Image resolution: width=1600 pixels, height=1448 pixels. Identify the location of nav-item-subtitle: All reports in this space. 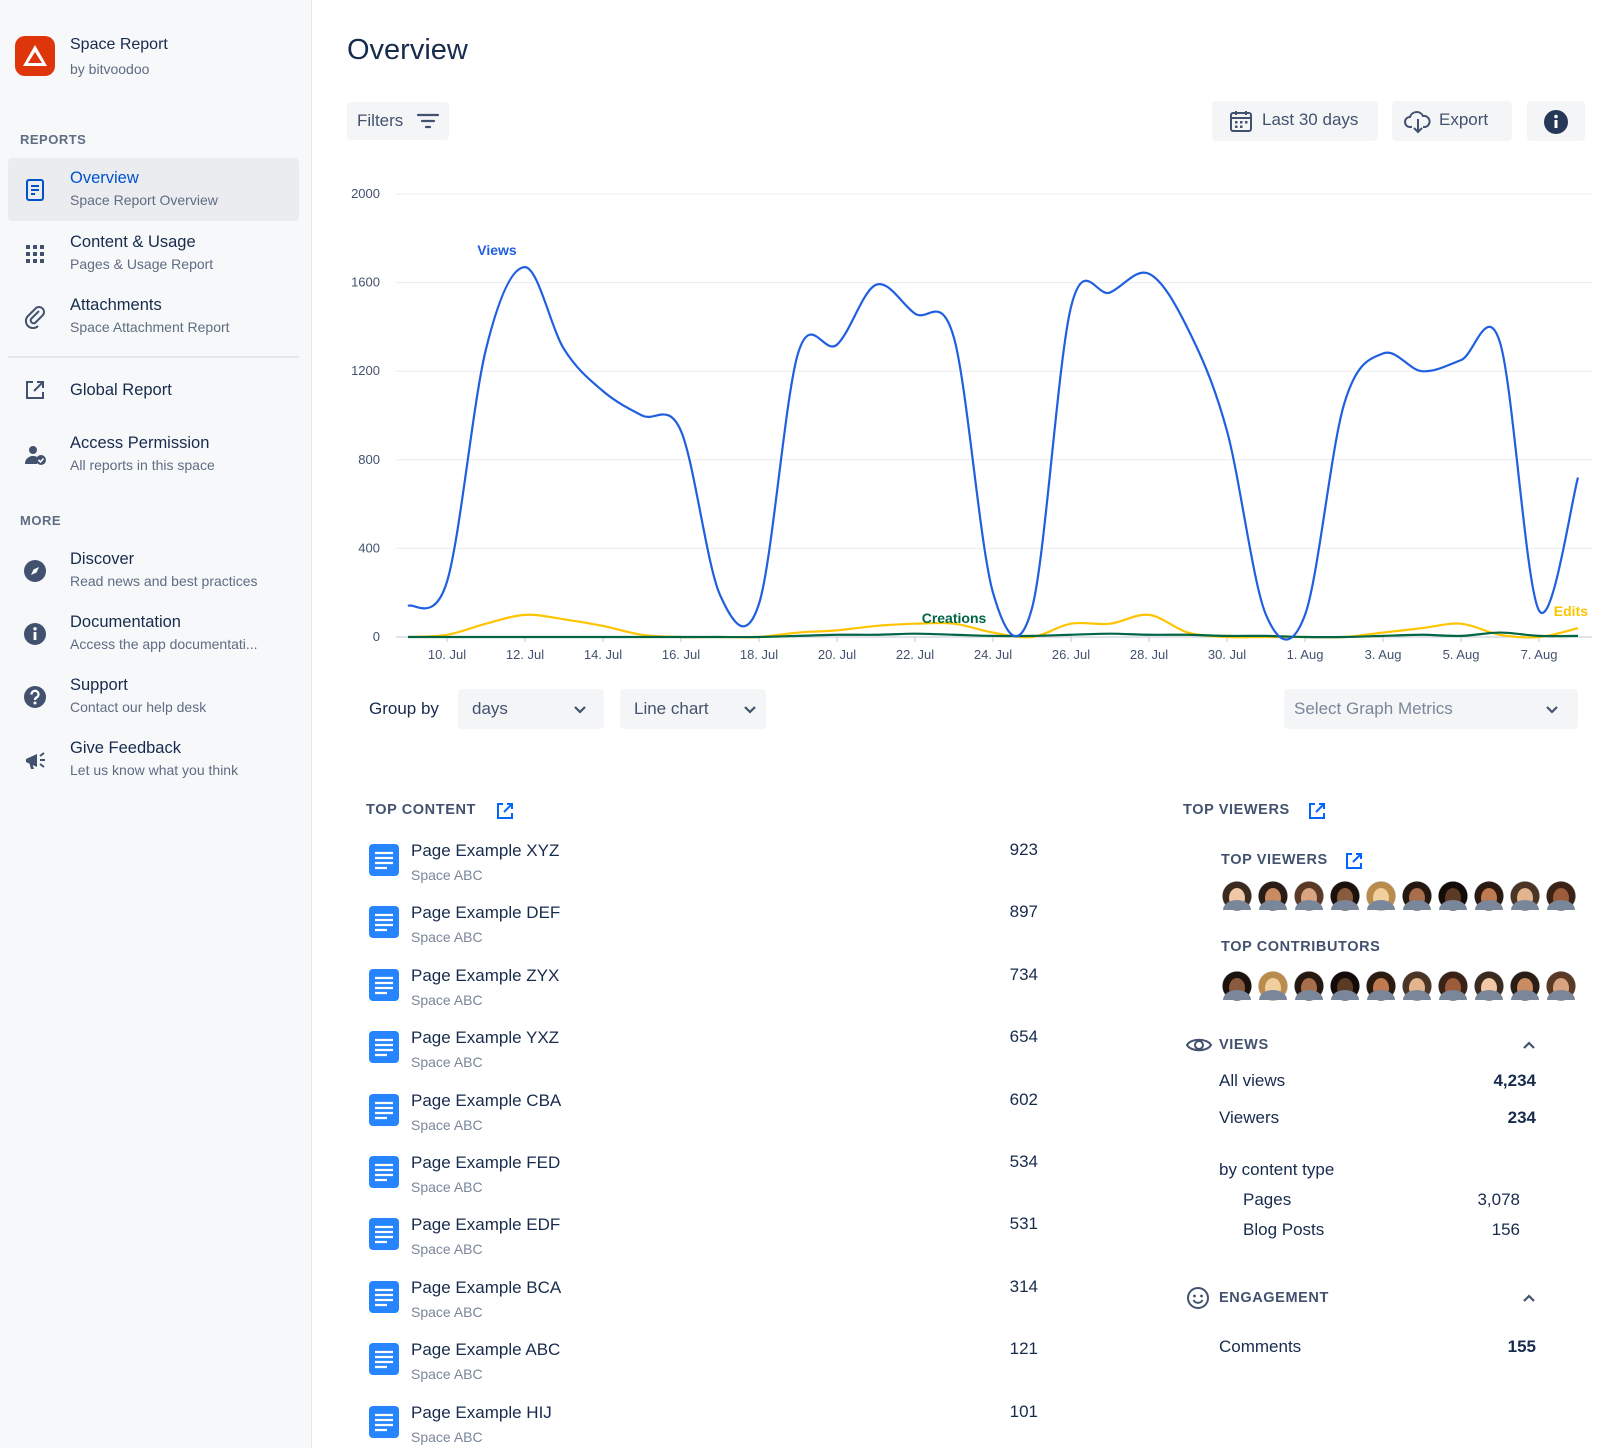
(142, 465).